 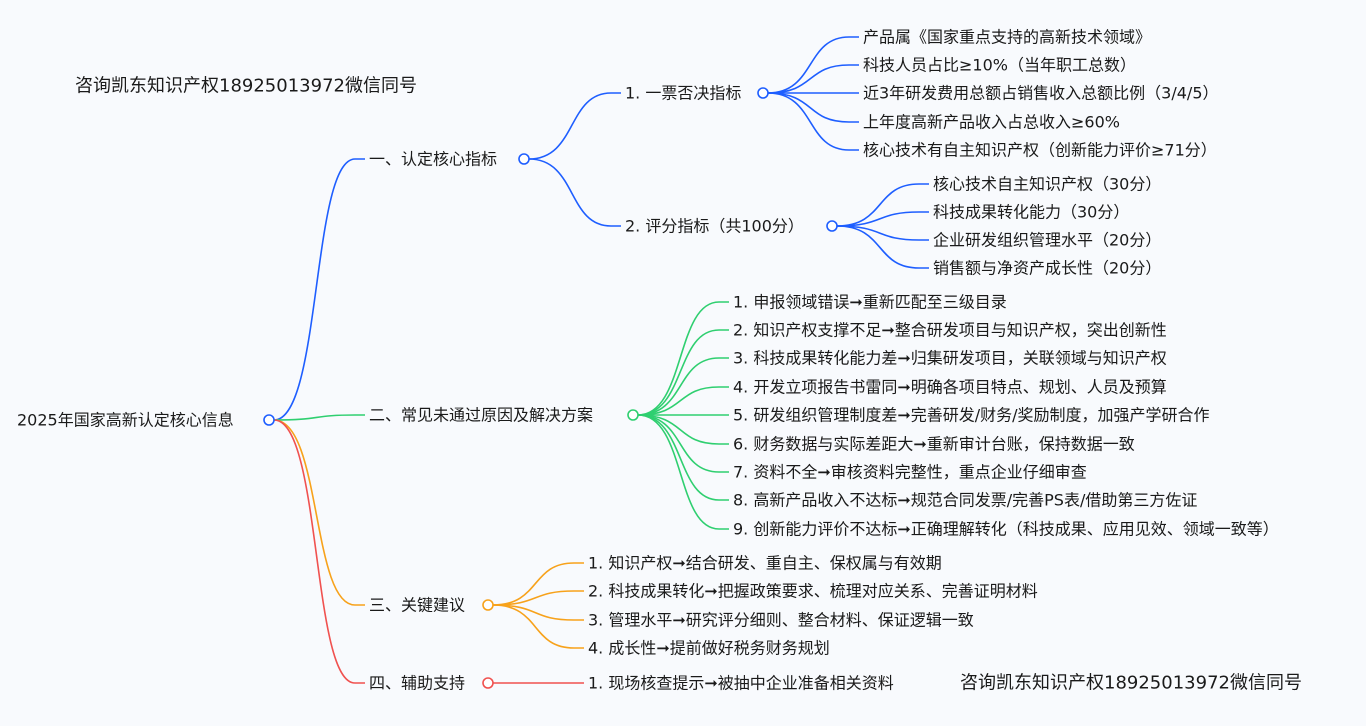 I want to click on branch-node: 一、认定核心指标, so click(x=433, y=159).